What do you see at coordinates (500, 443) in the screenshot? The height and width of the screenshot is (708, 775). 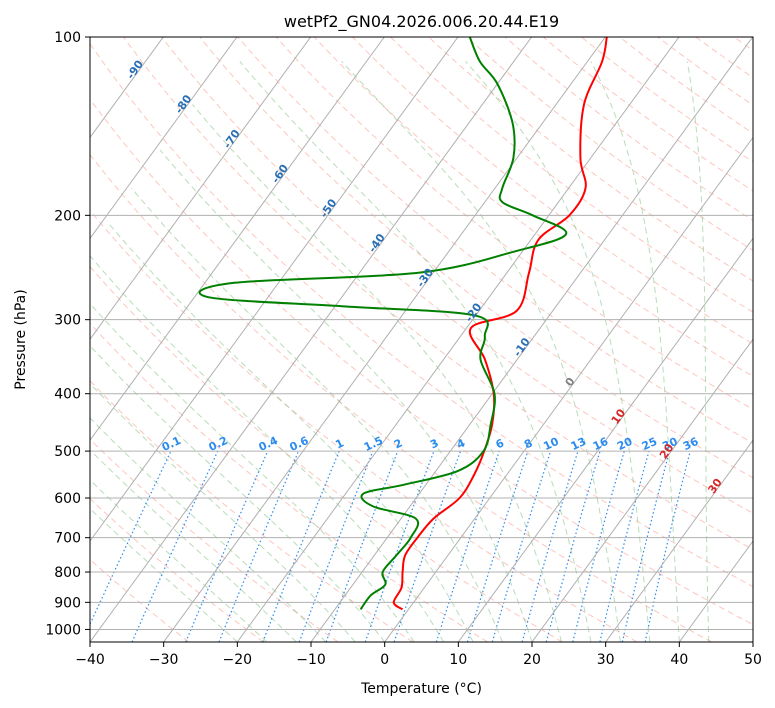 I see `mixing-ratio-label: 6` at bounding box center [500, 443].